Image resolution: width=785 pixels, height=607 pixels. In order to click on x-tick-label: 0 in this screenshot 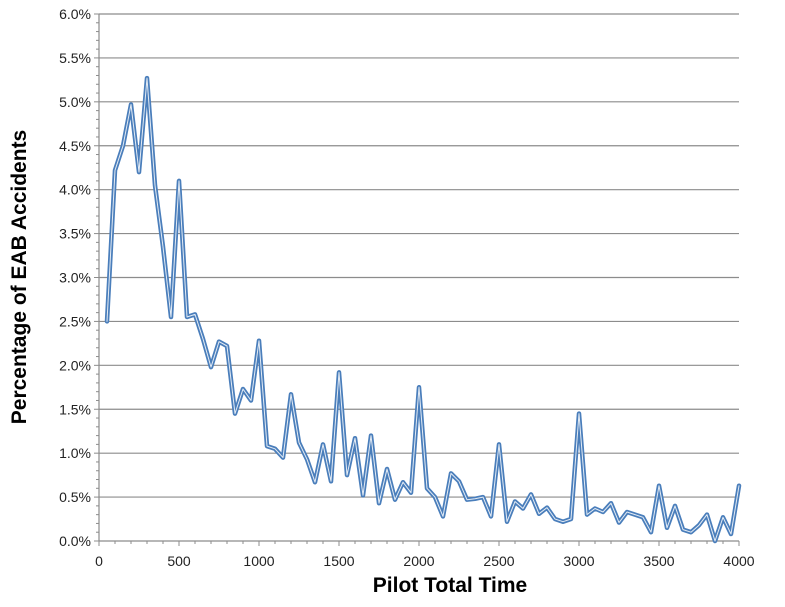, I will do `click(99, 561)`.